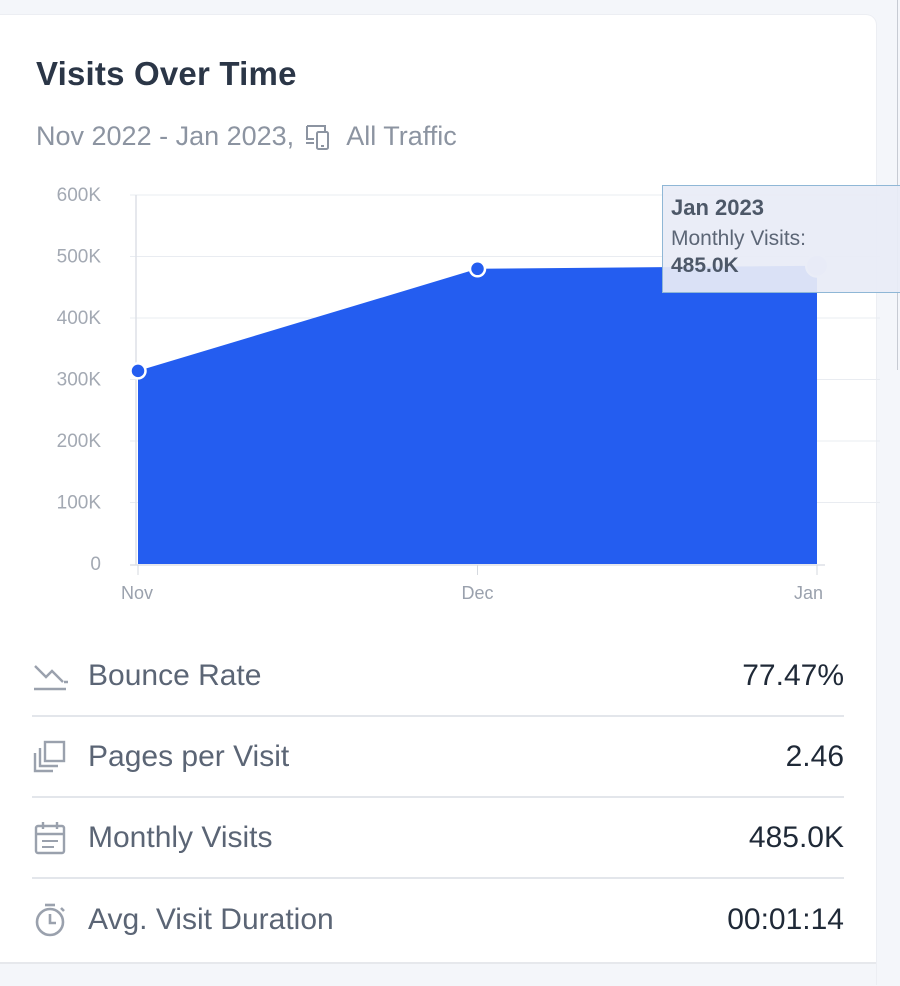  I want to click on metric-value: 77.47%, so click(793, 675).